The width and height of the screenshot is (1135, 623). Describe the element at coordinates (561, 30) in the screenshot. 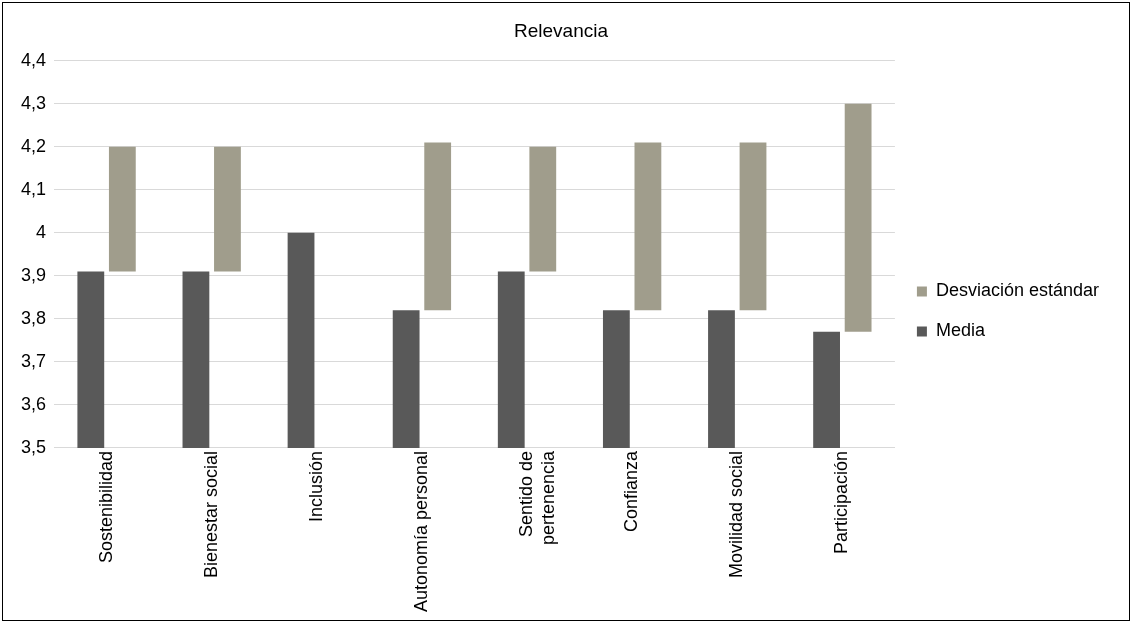

I see `chart-title: Relevancia` at that location.